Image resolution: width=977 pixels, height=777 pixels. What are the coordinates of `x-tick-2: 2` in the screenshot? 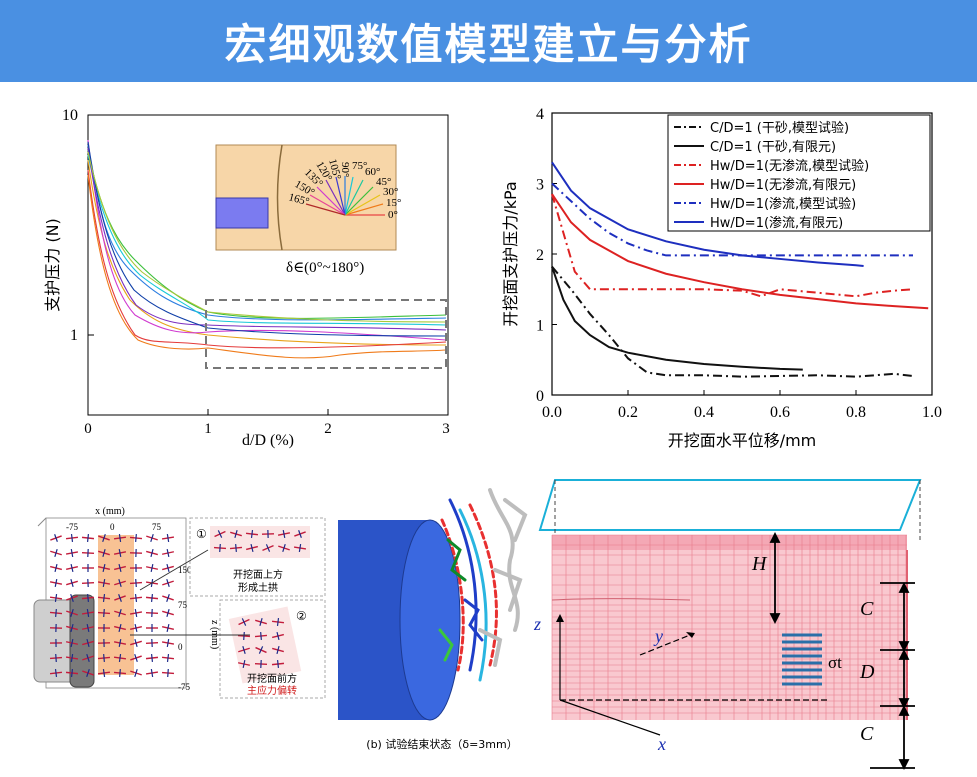 It's located at (328, 429).